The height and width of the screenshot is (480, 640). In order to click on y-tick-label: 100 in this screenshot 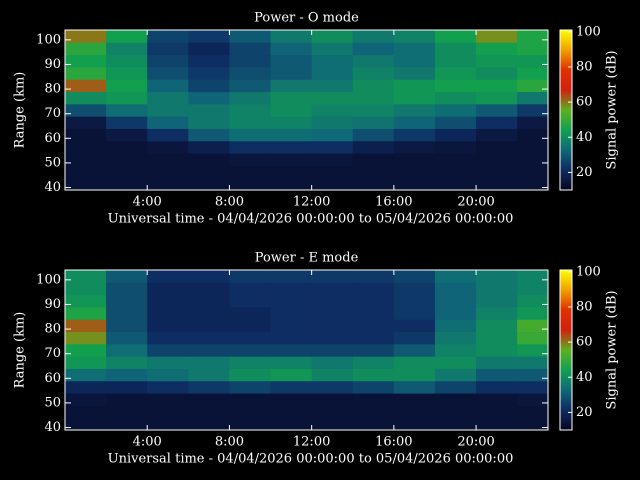, I will do `click(48, 279)`.